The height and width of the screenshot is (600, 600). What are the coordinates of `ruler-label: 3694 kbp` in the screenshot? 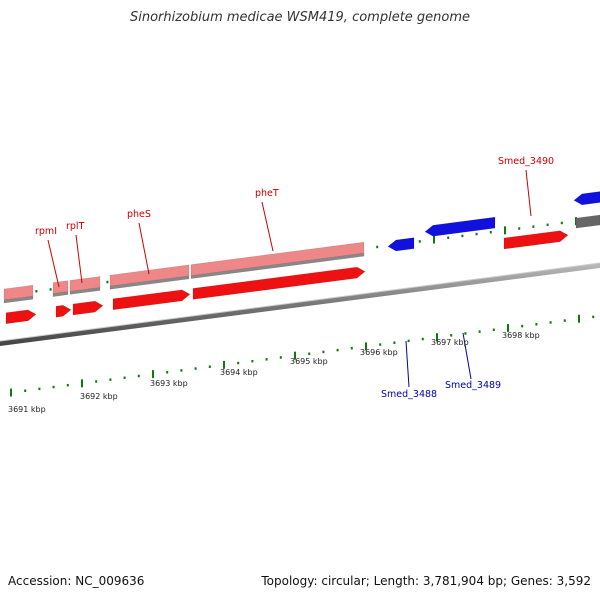 It's located at (239, 372).